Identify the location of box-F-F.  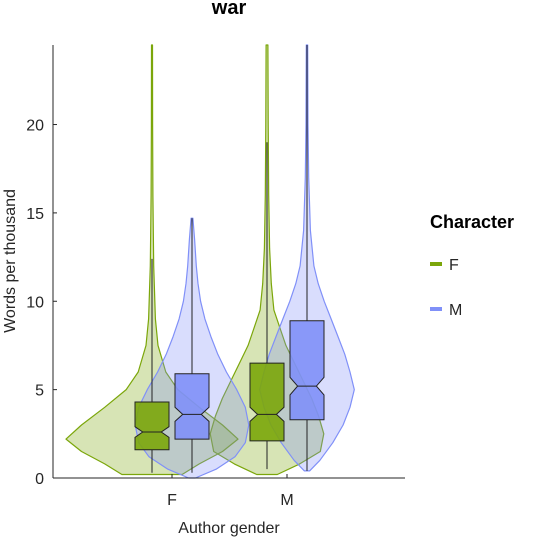
(152, 365).